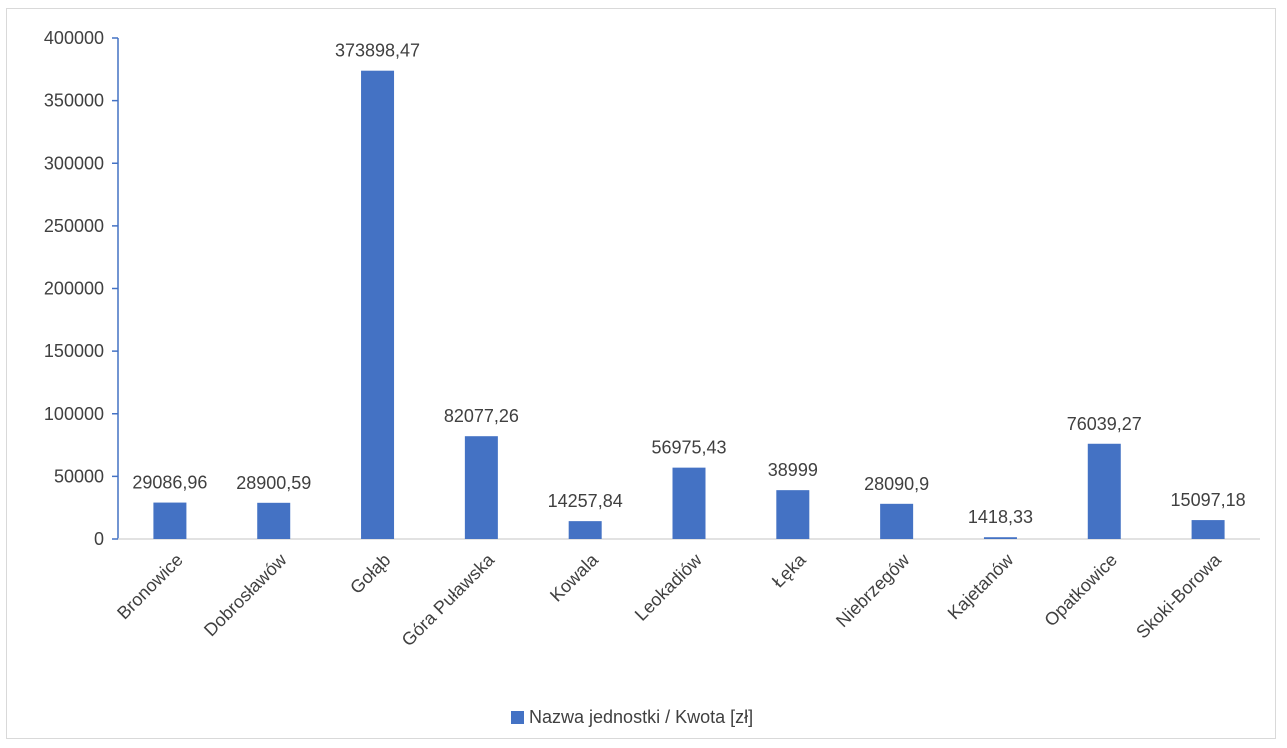 The width and height of the screenshot is (1287, 748). What do you see at coordinates (1080, 590) in the screenshot?
I see `category-label: Opatkowice` at bounding box center [1080, 590].